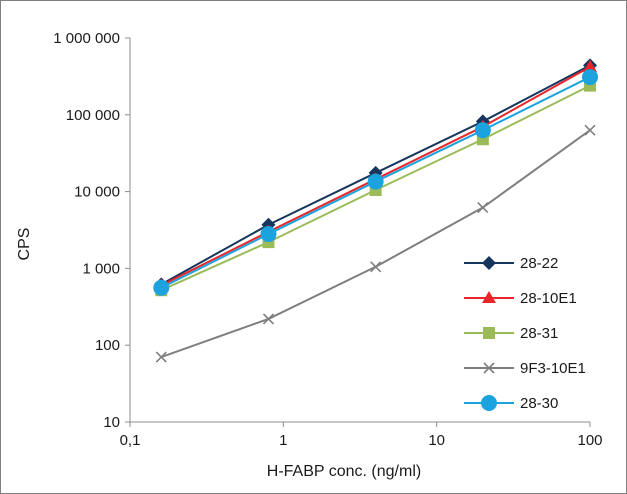 This screenshot has width=627, height=494. Describe the element at coordinates (511, 333) in the screenshot. I see `legend-item: 28-31` at that location.